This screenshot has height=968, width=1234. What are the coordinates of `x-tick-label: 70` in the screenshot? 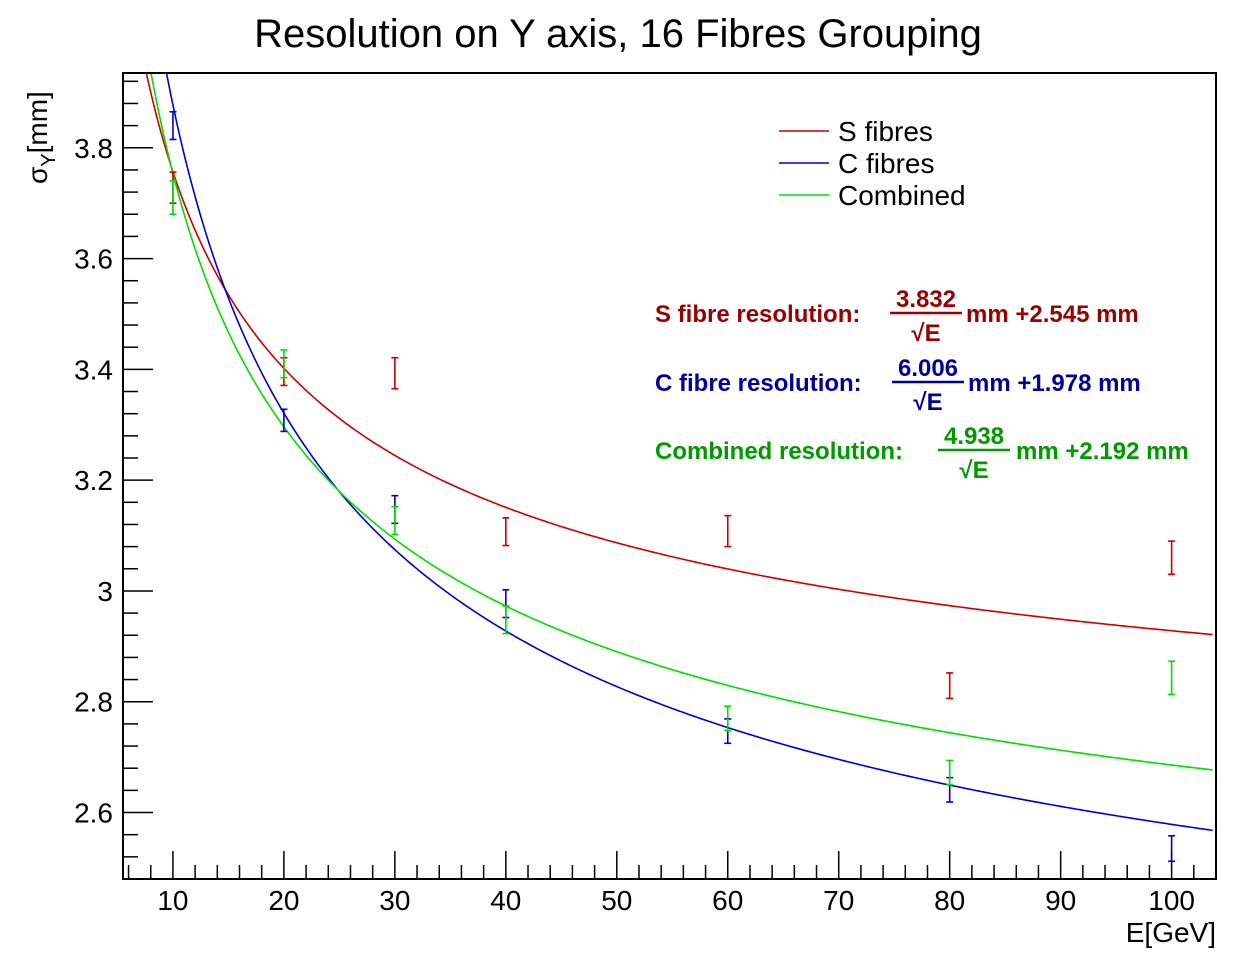 It's located at (838, 900).